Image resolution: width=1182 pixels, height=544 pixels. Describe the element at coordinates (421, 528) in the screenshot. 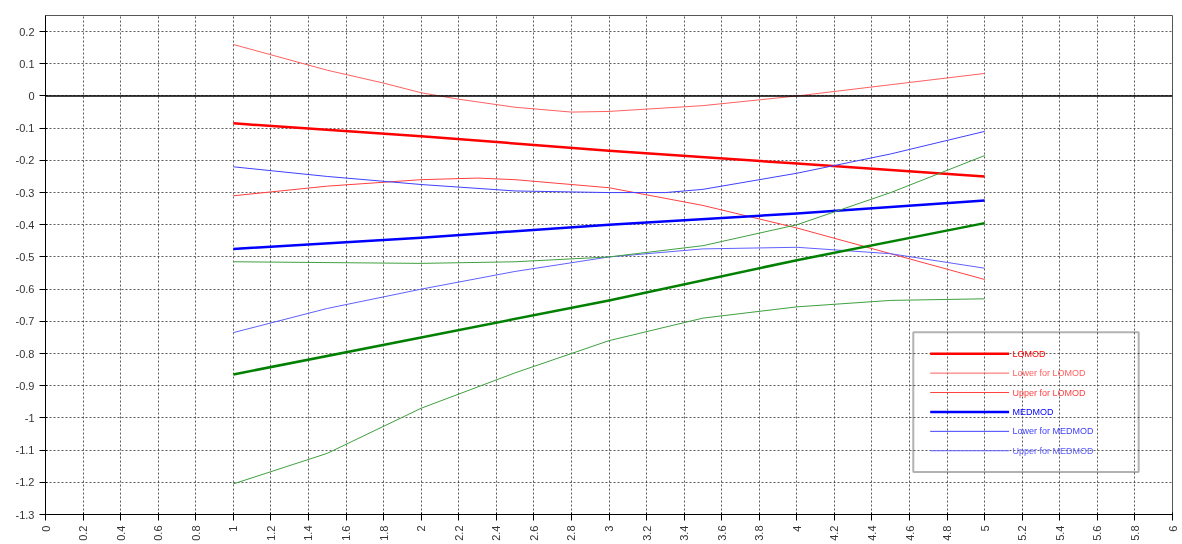

I see `x-tick-label: 2` at that location.